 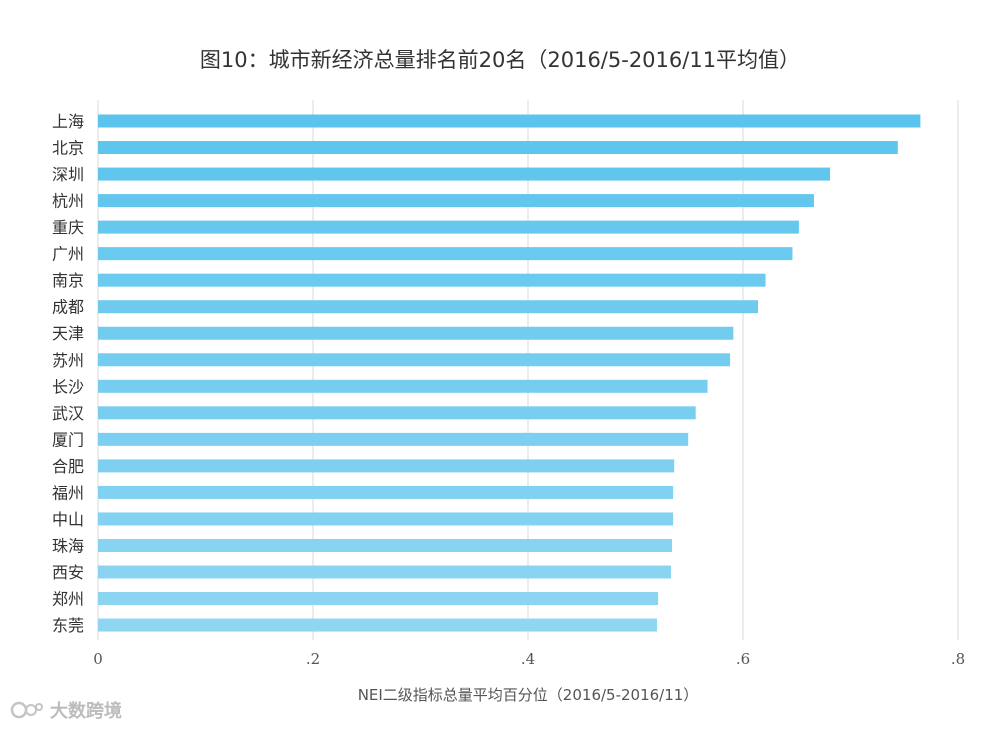 I want to click on x-tick-label: .4, so click(x=528, y=659).